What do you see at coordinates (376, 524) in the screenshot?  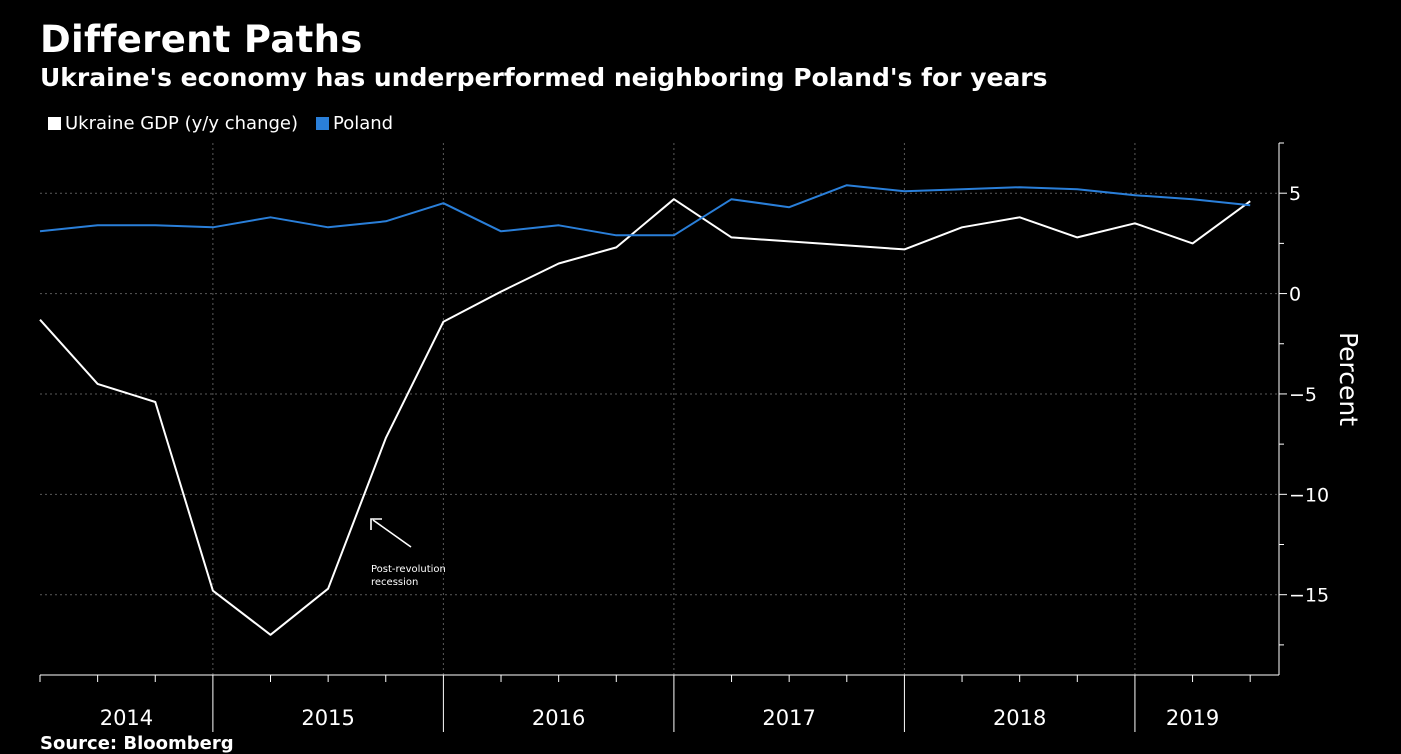 I see `annotation-arrow-head` at bounding box center [376, 524].